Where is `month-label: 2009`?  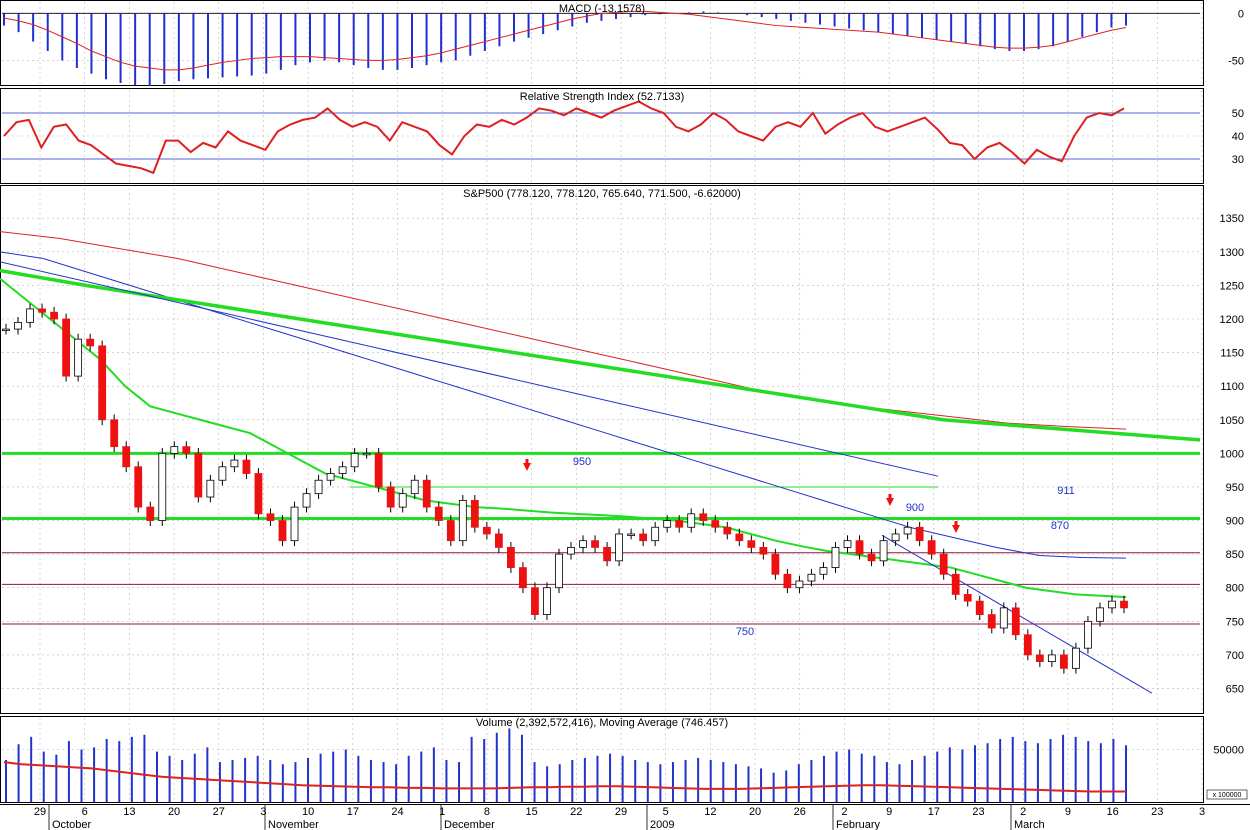
month-label: 2009 is located at coordinates (662, 824).